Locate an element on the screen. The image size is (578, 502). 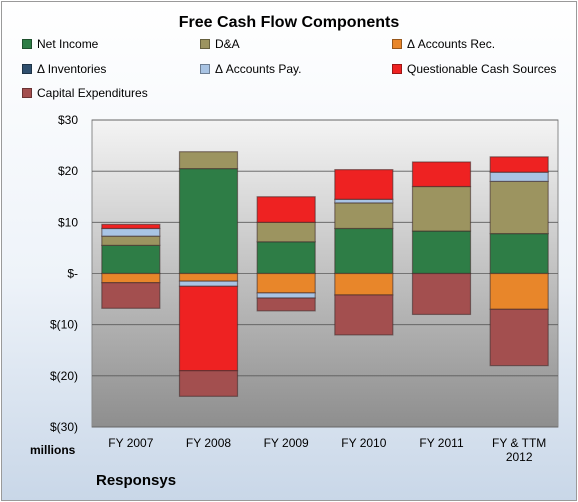
x-tick-label: FY 2008 is located at coordinates (208, 443).